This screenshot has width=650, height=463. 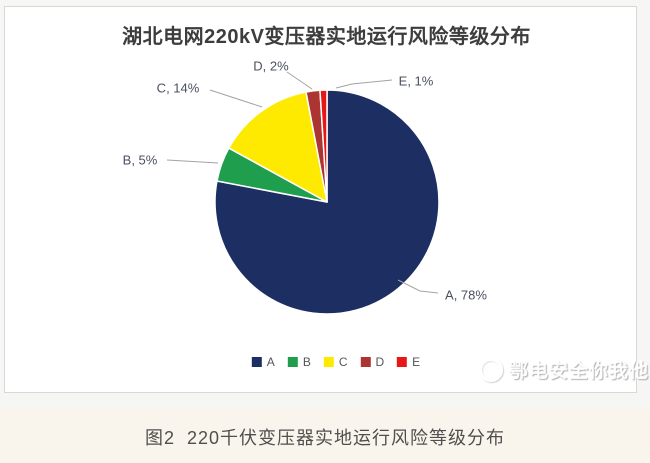 I want to click on caption-band: 图2 220千伏变压器实地运行风险等级分布, so click(x=325, y=435).